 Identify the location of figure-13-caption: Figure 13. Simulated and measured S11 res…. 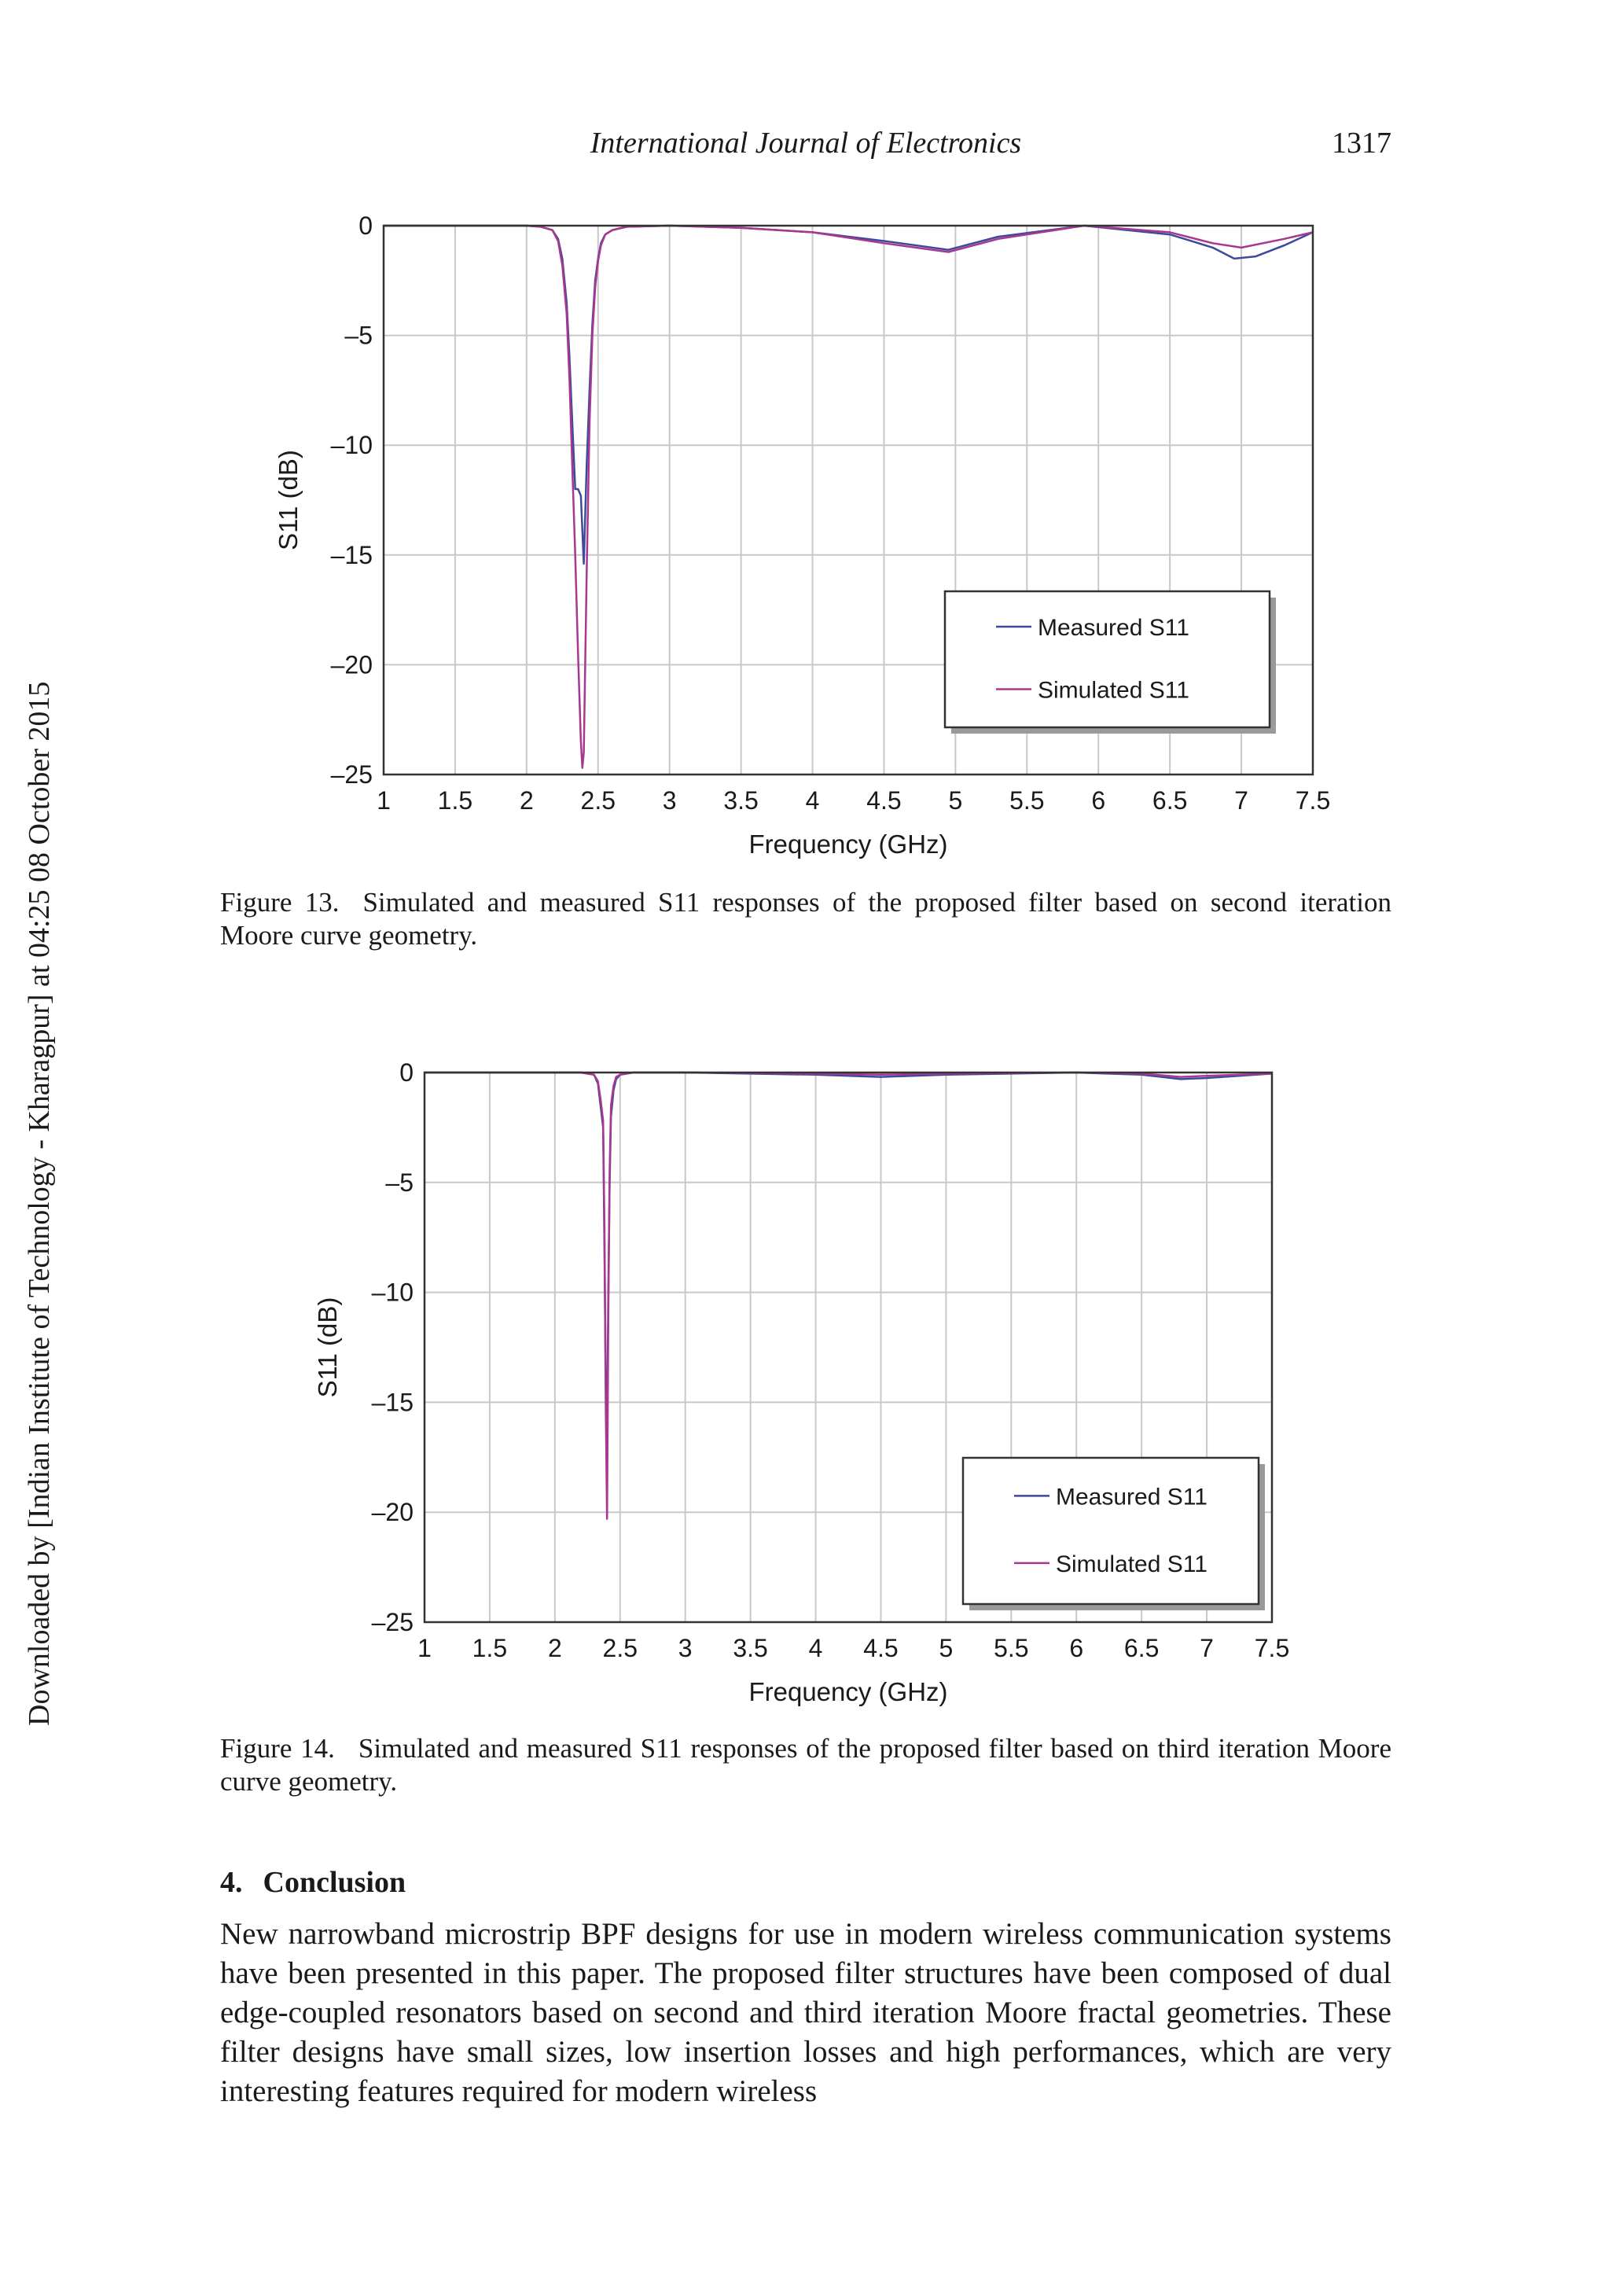
(806, 919).